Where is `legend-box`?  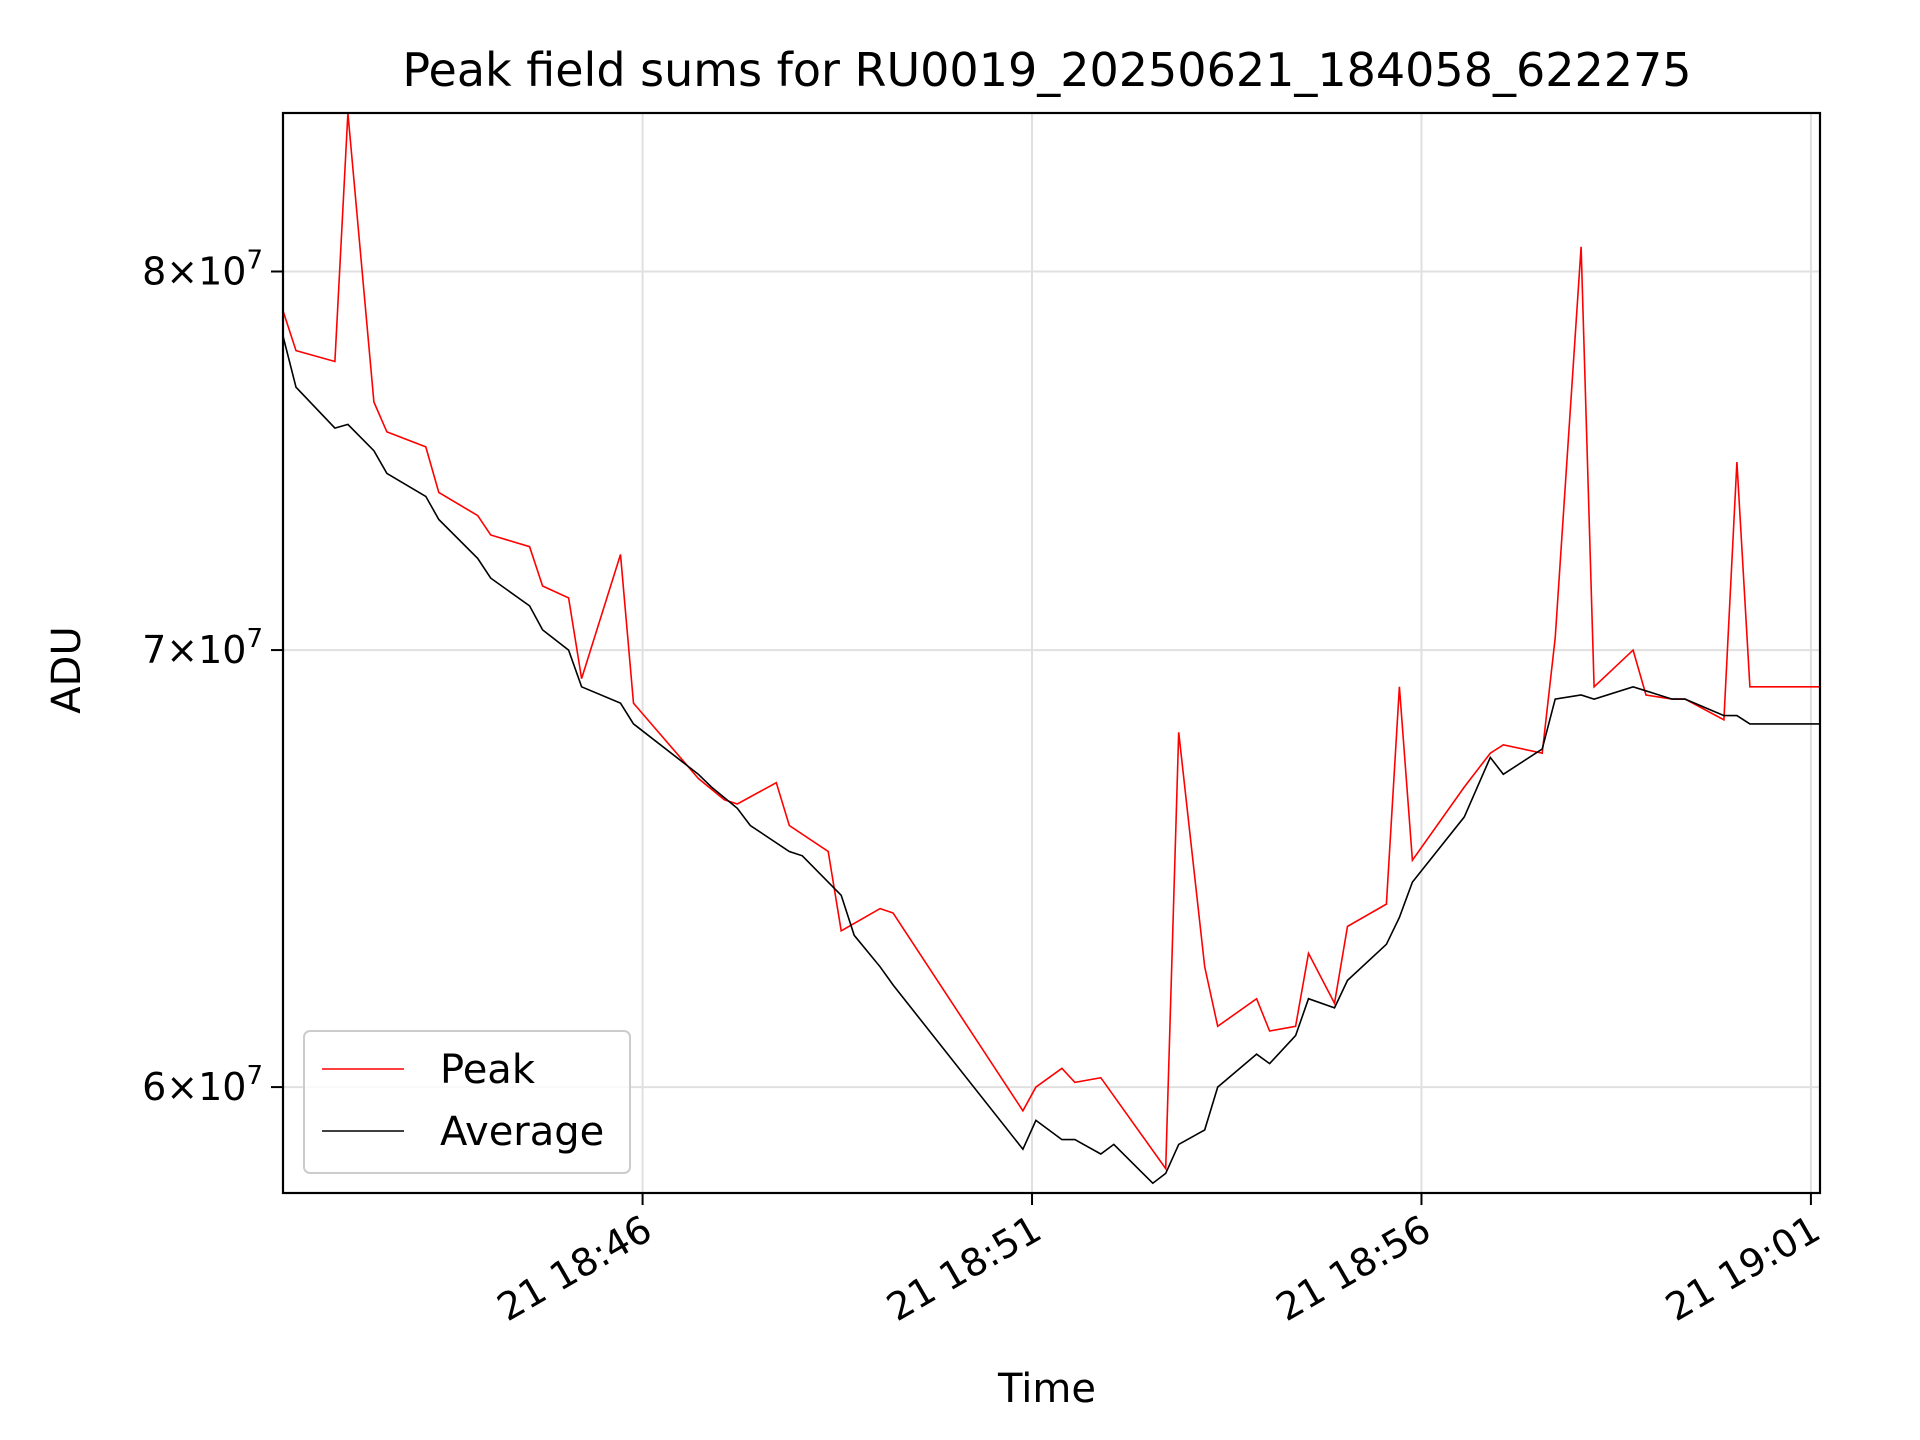 legend-box is located at coordinates (467, 1102).